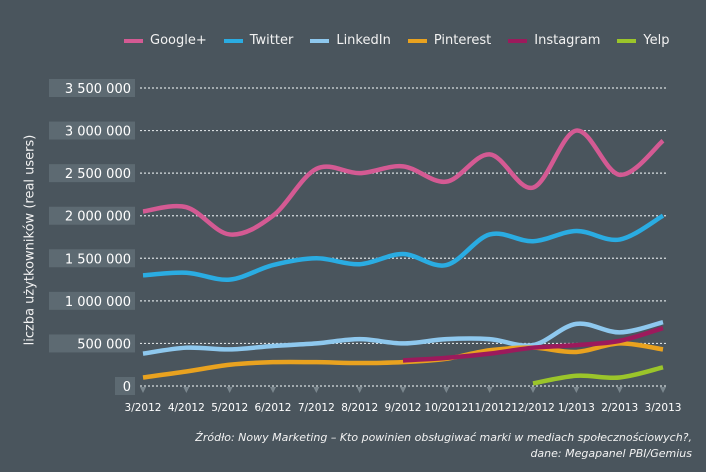 Image resolution: width=706 pixels, height=472 pixels. What do you see at coordinates (656, 40) in the screenshot?
I see `legend-label: Yelp` at bounding box center [656, 40].